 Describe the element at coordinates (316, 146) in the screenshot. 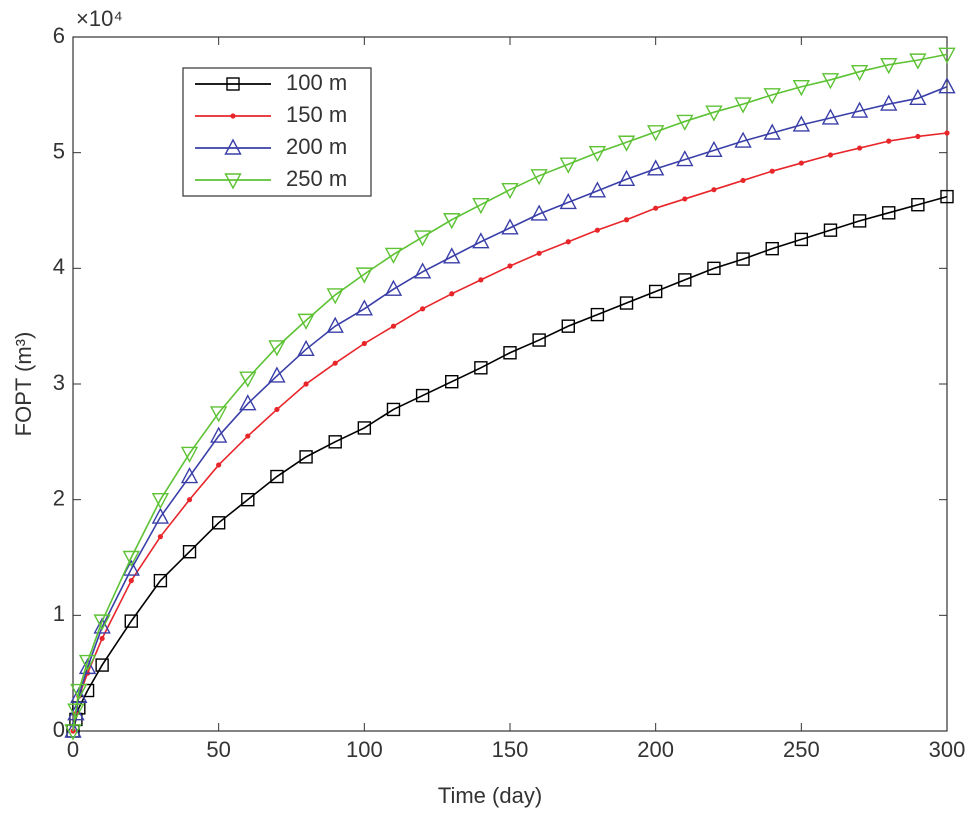

I see `legend-label: 200 m` at that location.